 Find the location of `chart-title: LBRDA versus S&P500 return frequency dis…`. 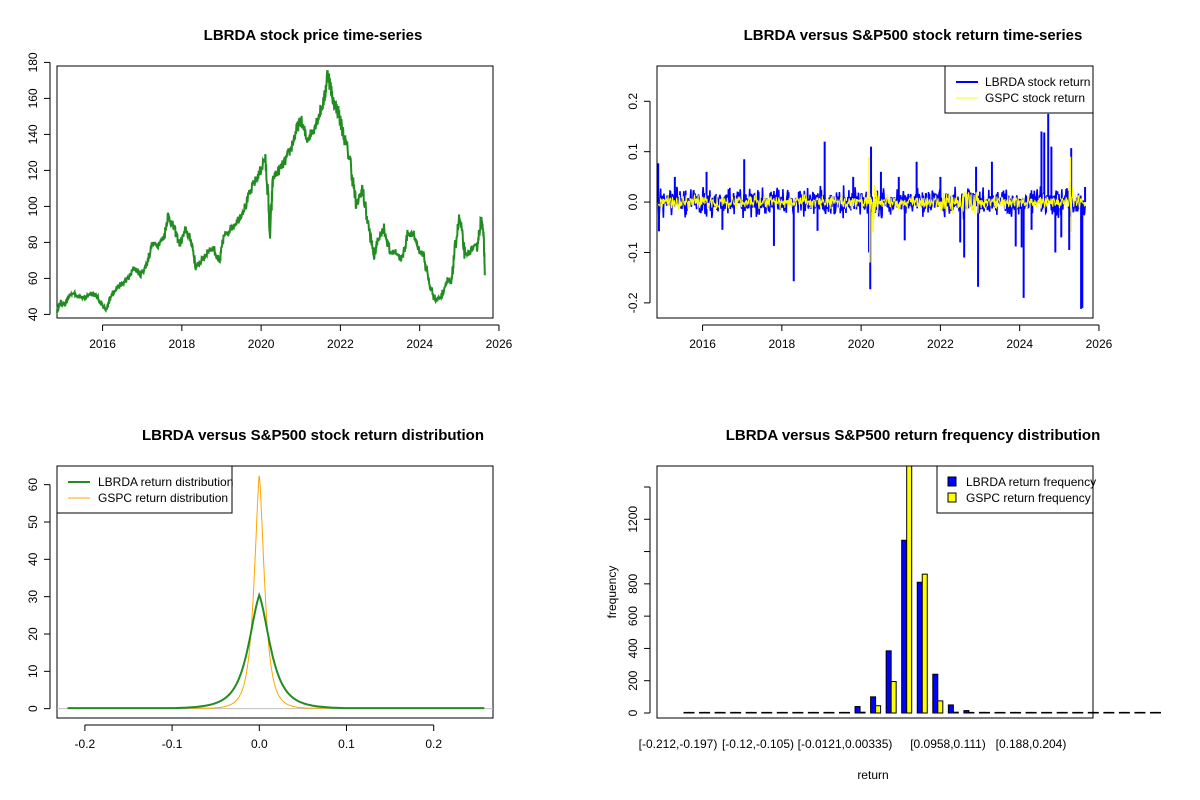

chart-title: LBRDA versus S&P500 return frequency dis… is located at coordinates (913, 435).